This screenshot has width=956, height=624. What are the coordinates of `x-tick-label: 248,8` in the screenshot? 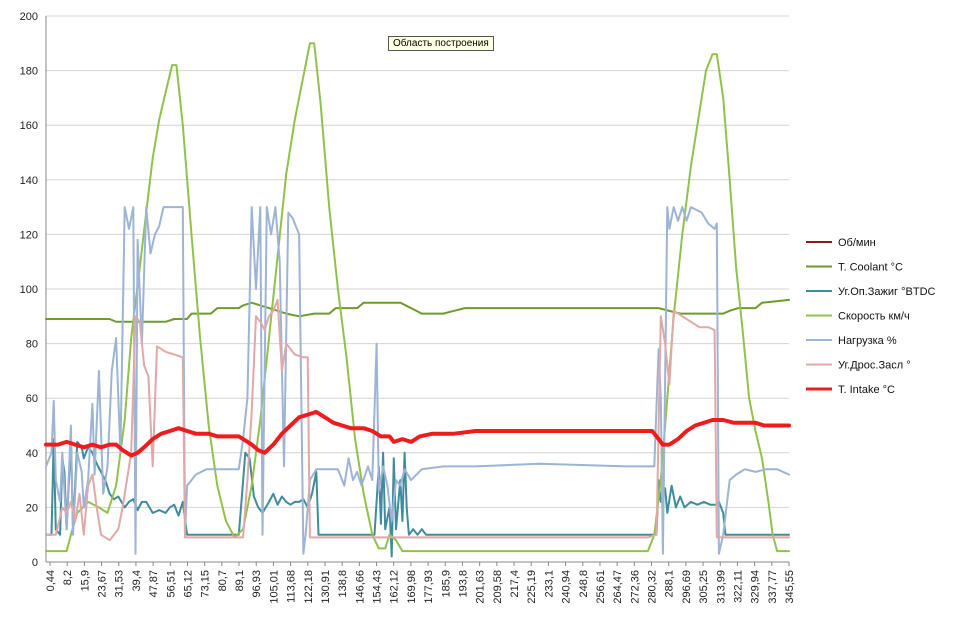 It's located at (584, 584).